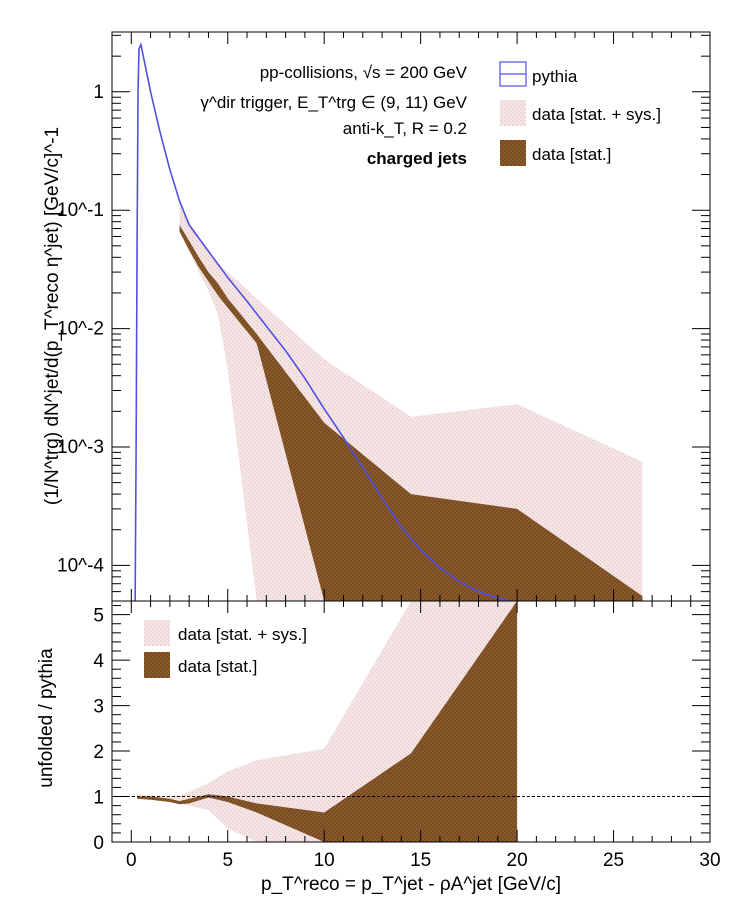 The image size is (748, 924). I want to click on y-tick-label: 5, so click(98, 616).